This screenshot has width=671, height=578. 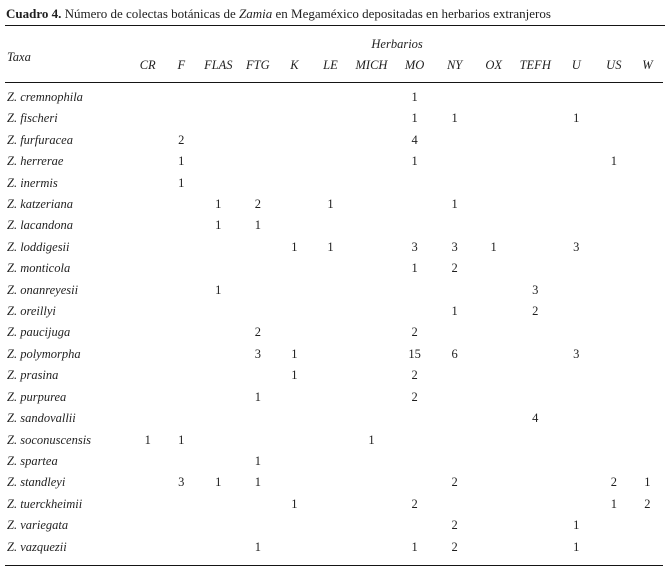 What do you see at coordinates (38, 246) in the screenshot?
I see `taxon-cell: Z. loddigesii` at bounding box center [38, 246].